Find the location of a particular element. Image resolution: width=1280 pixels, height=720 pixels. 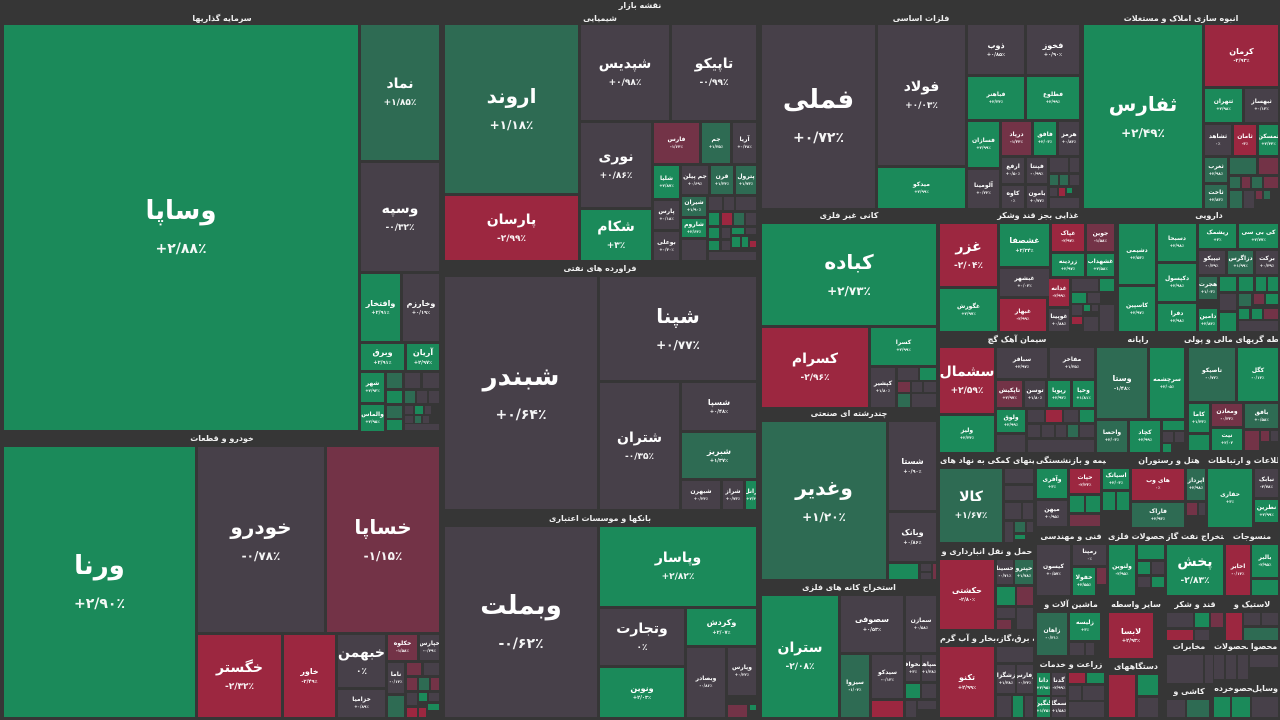

stock-tile: تکنو +۲/۹۹٪ is located at coordinates (967, 682).